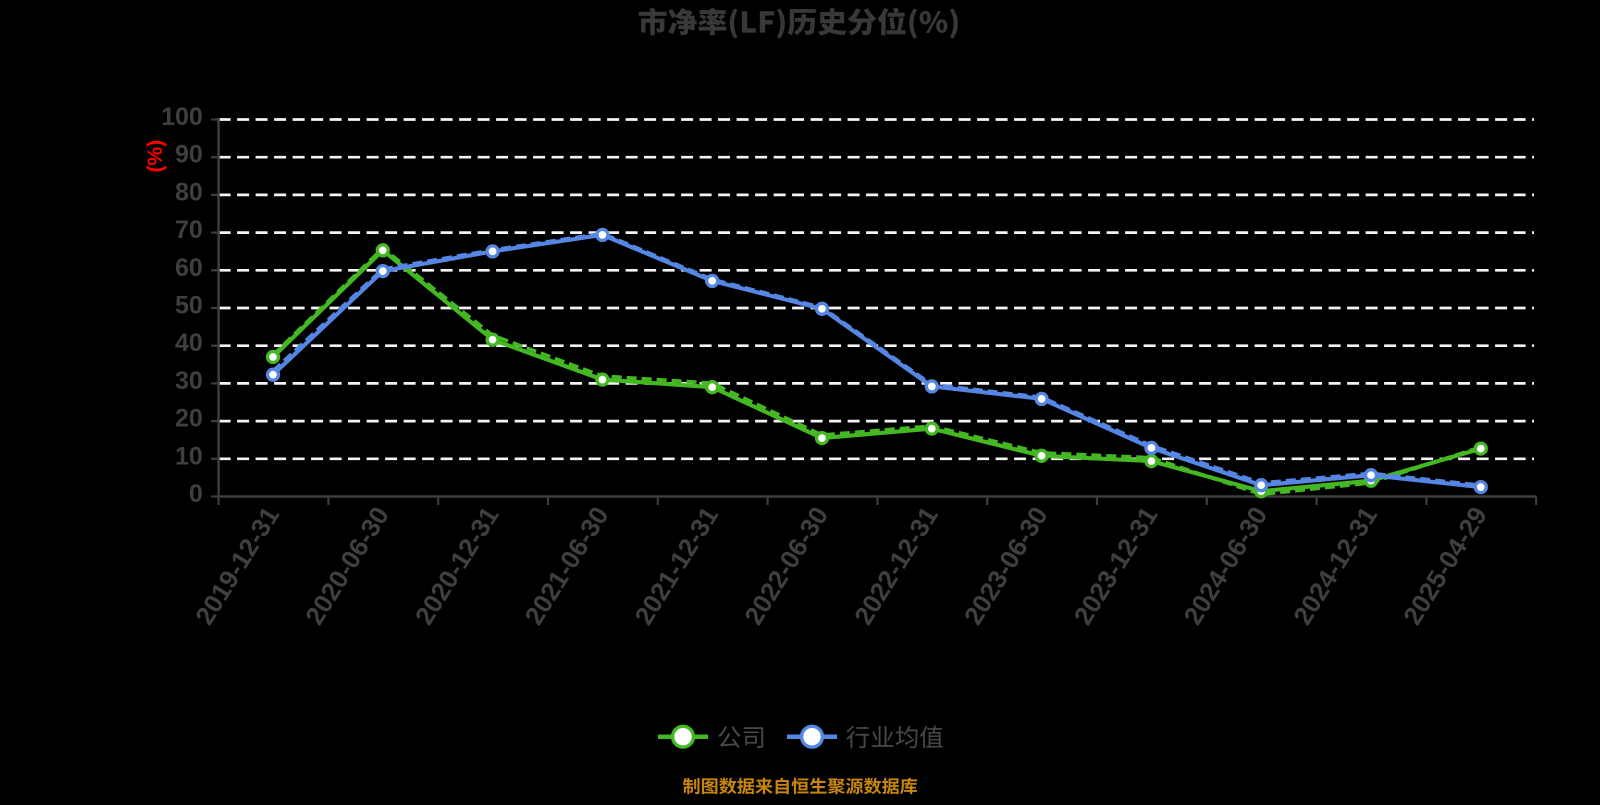  What do you see at coordinates (189, 306) in the screenshot?
I see `svg-text: 50` at bounding box center [189, 306].